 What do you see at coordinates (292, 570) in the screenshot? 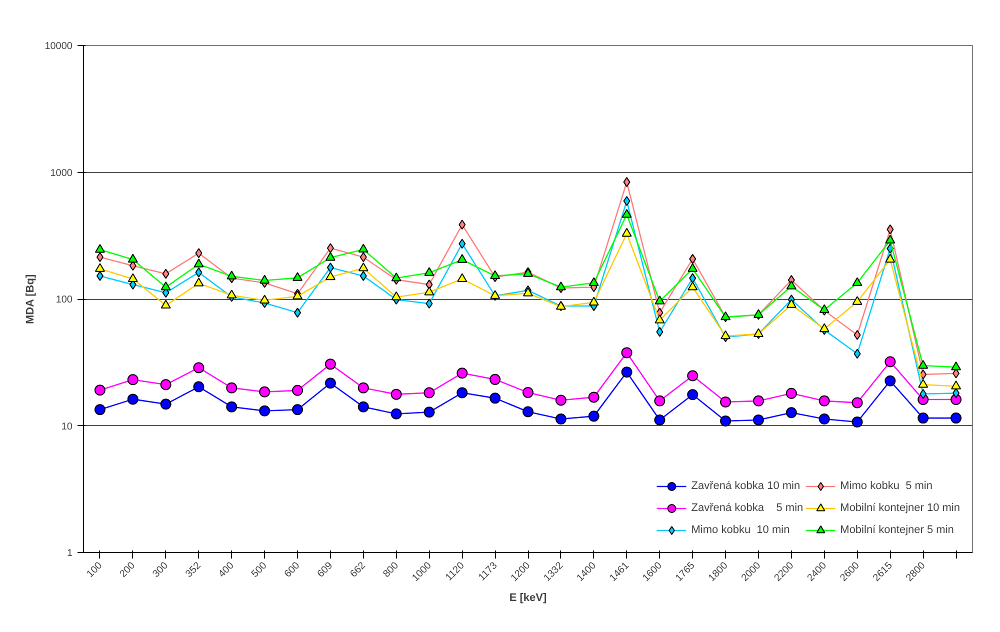
I see `x-tick-label: 600` at bounding box center [292, 570].